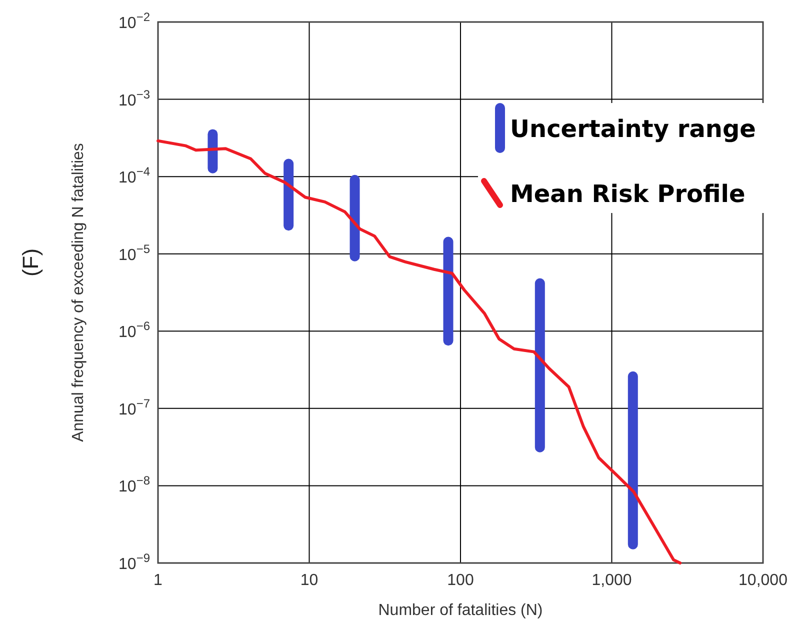 The height and width of the screenshot is (639, 804). I want to click on x-tick-label: 10,000, so click(763, 580).